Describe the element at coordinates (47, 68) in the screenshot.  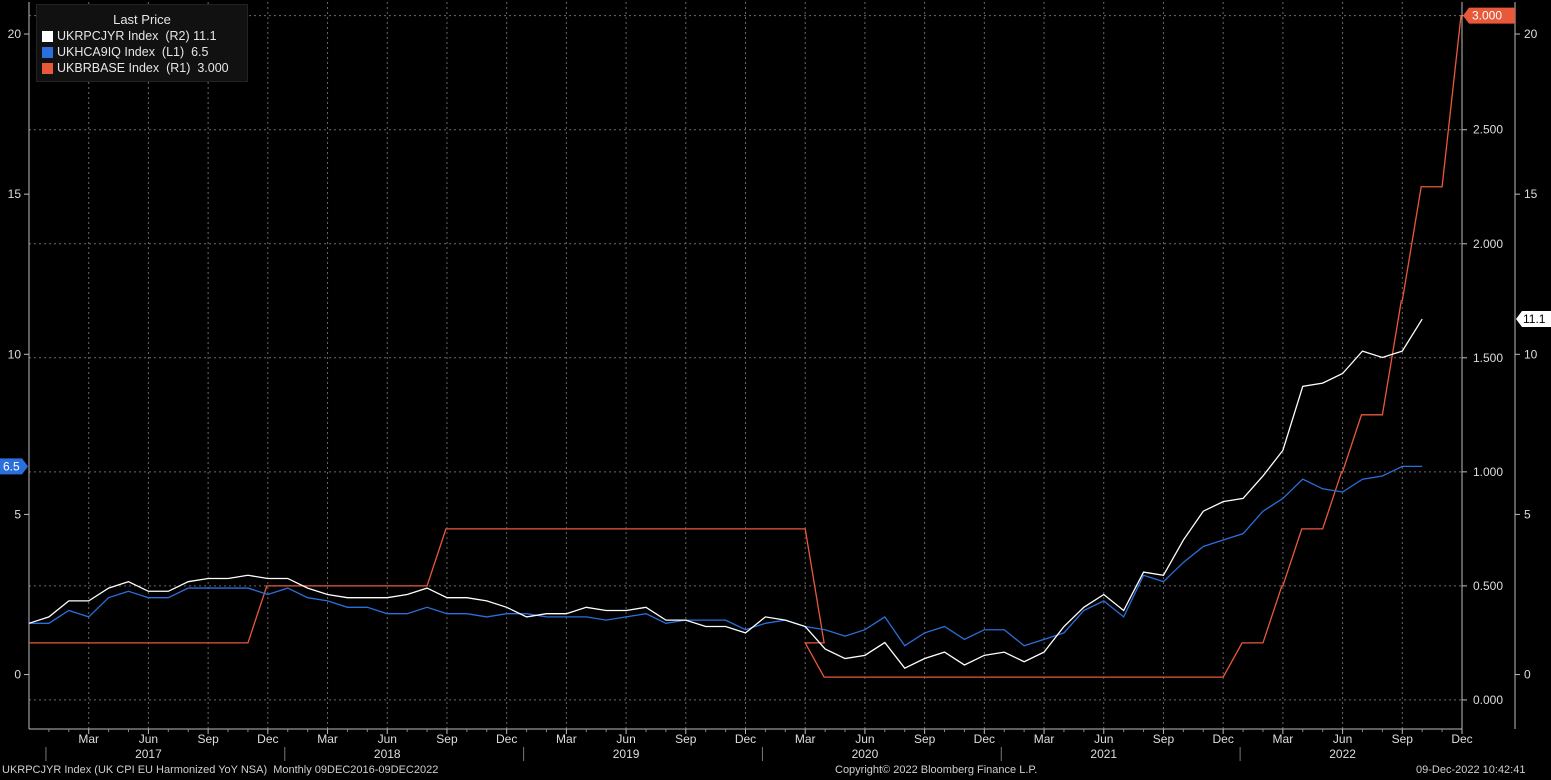
I see `legend-swatch-orange` at that location.